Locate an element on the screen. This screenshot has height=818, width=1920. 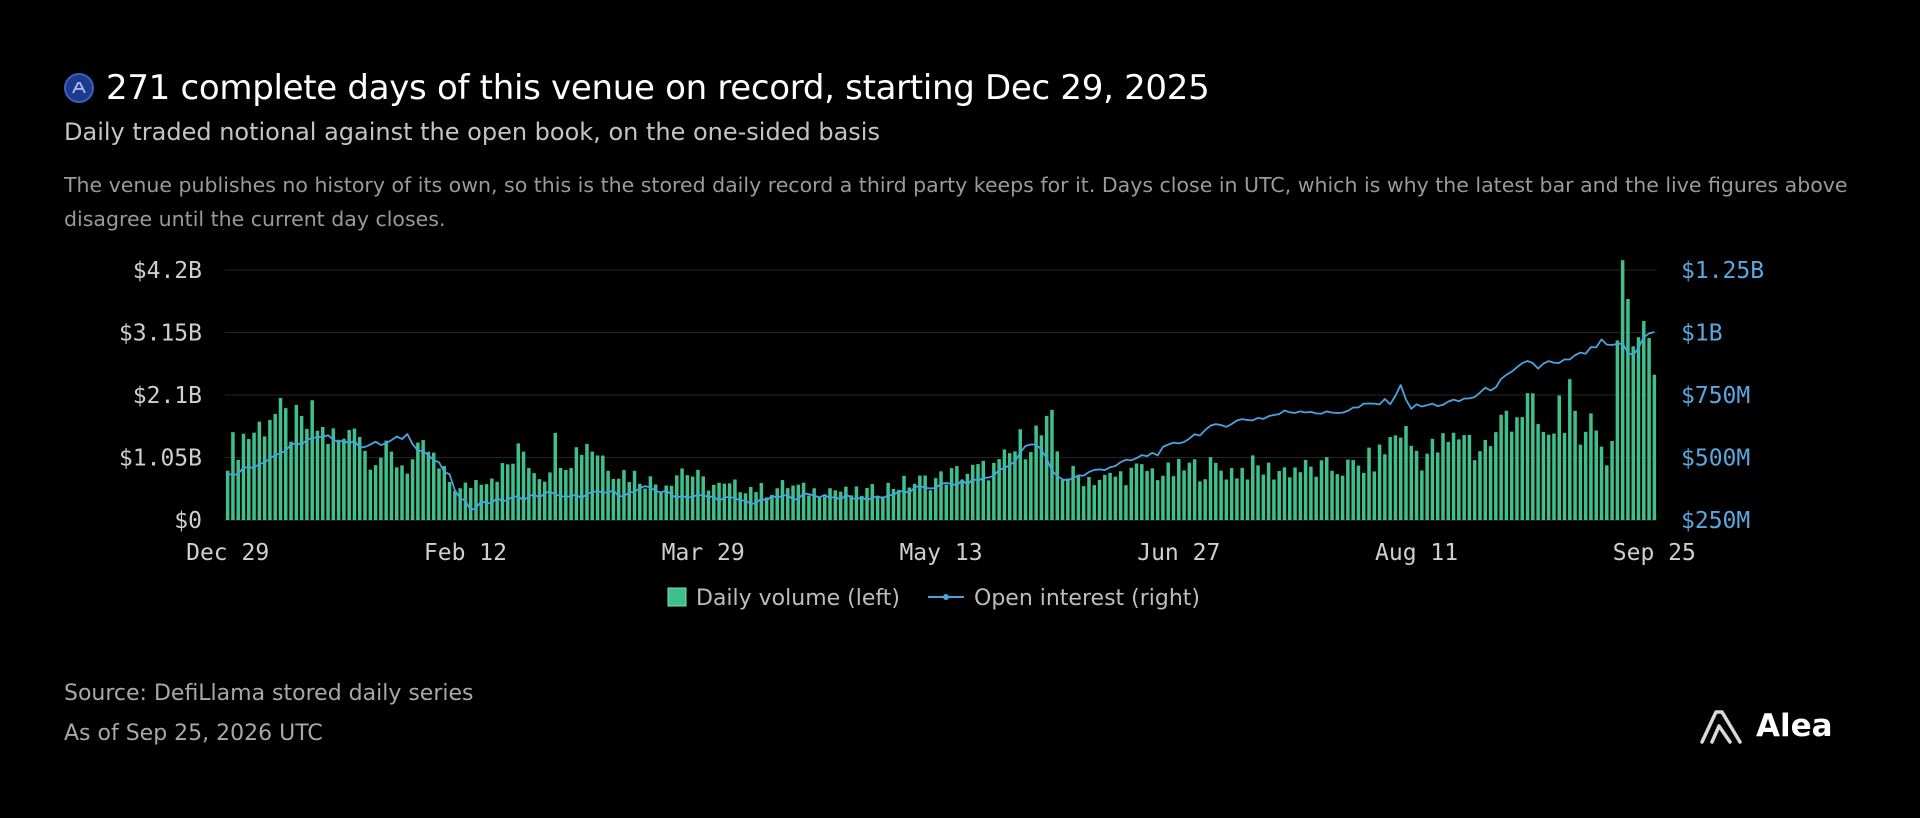
source-note: Source: DefiLlama stored daily series is located at coordinates (269, 693).